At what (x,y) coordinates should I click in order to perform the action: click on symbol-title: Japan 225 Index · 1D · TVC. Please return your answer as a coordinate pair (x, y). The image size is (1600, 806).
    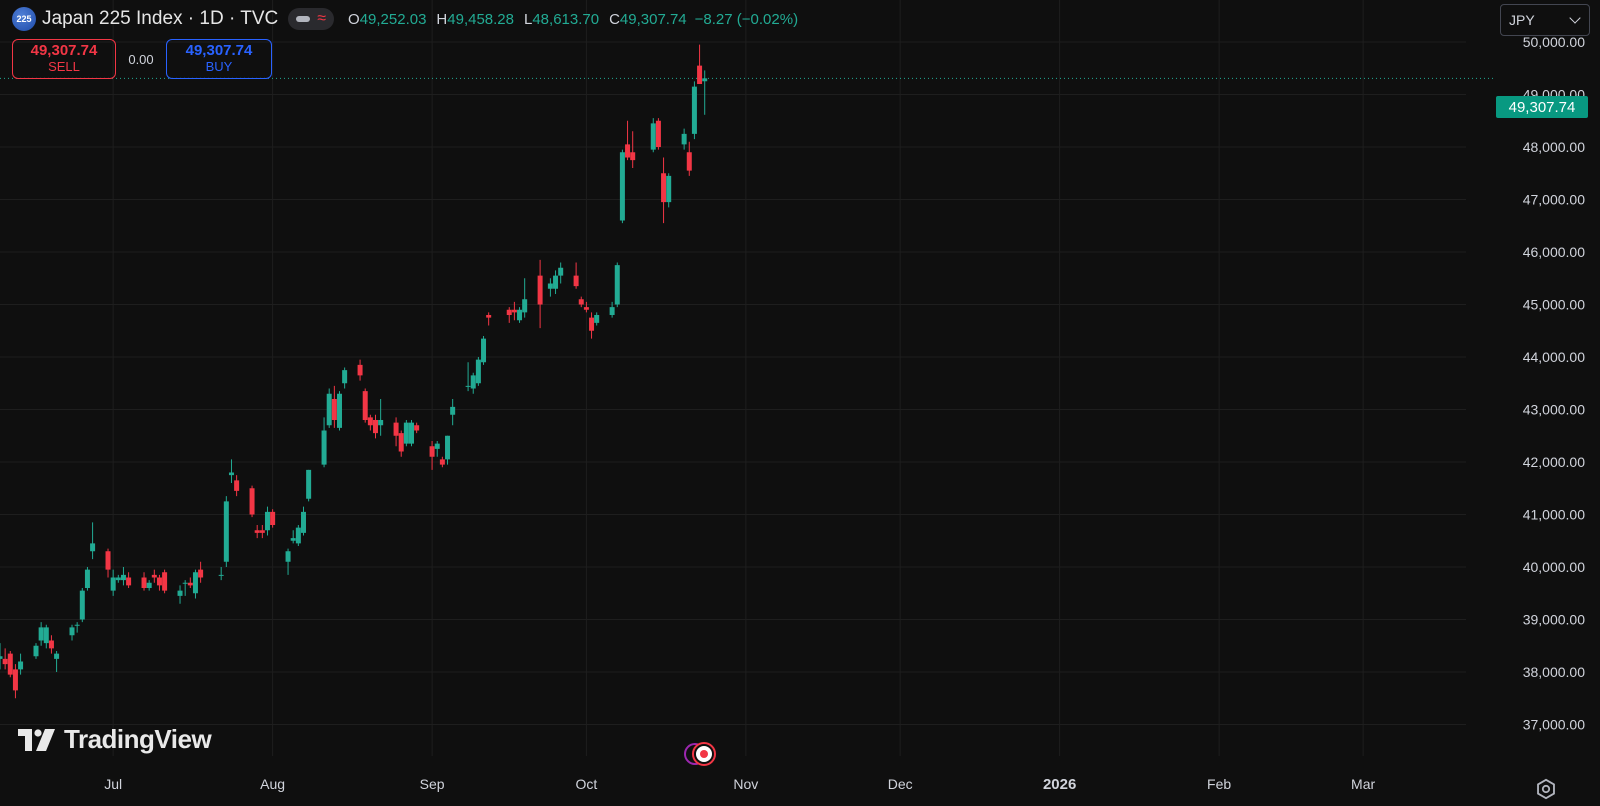
    Looking at the image, I should click on (160, 18).